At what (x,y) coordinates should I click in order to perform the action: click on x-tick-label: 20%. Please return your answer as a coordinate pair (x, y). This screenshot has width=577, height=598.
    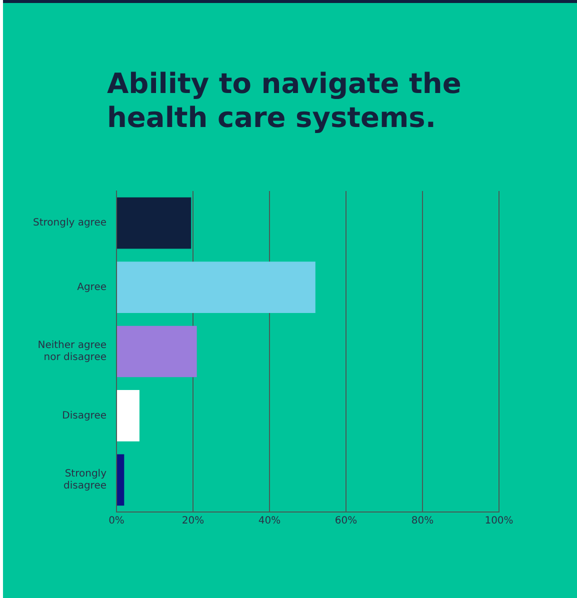
    Looking at the image, I should click on (193, 521).